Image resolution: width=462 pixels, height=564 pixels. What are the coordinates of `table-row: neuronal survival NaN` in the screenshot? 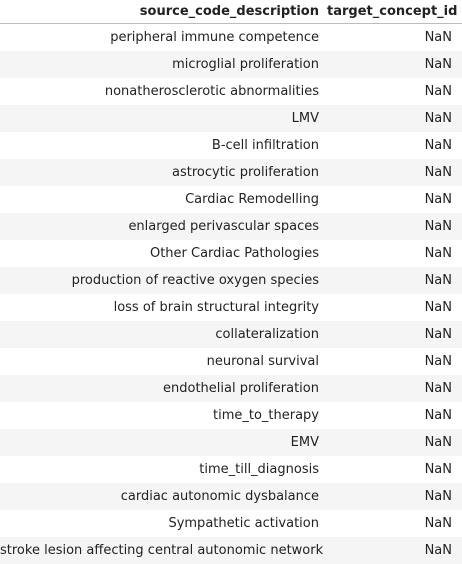 It's located at (231, 361).